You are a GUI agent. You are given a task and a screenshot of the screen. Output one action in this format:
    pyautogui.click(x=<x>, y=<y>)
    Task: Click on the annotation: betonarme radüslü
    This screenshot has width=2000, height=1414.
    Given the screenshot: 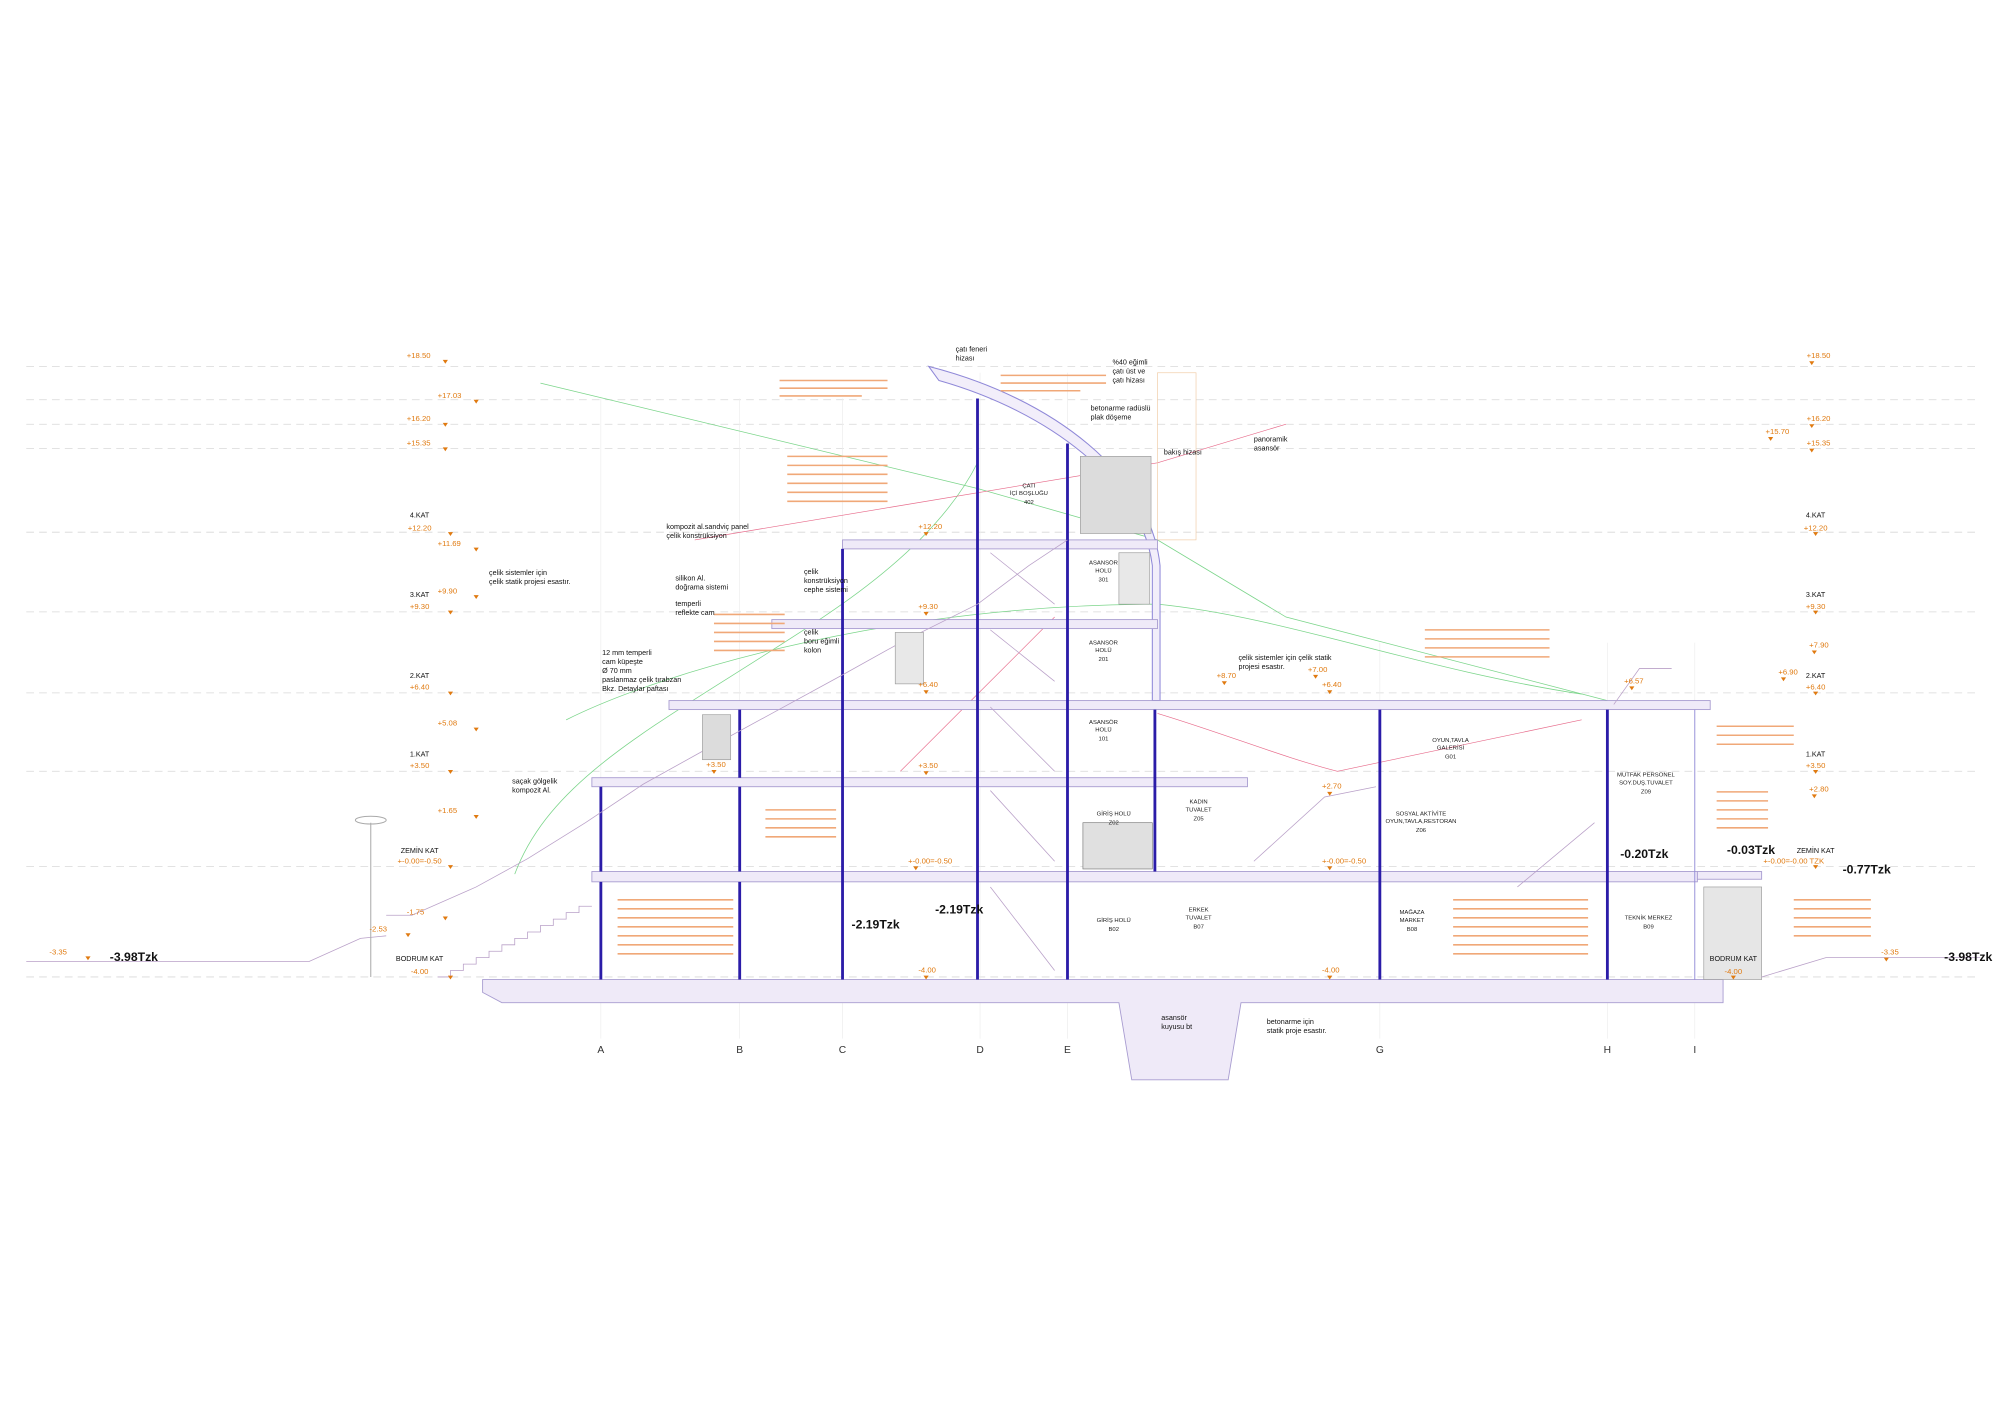 What is the action you would take?
    pyautogui.click(x=1121, y=408)
    